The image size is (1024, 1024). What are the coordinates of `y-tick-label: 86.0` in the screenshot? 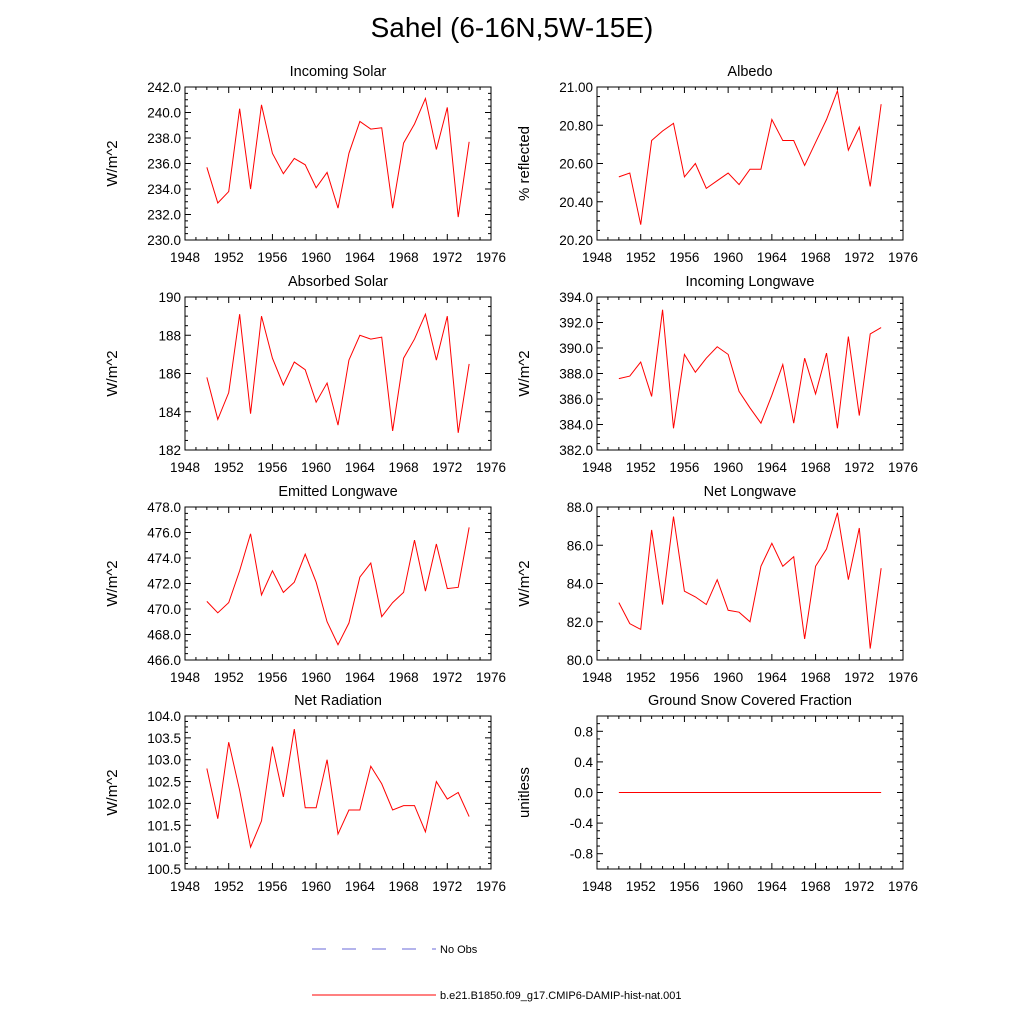 It's located at (580, 545).